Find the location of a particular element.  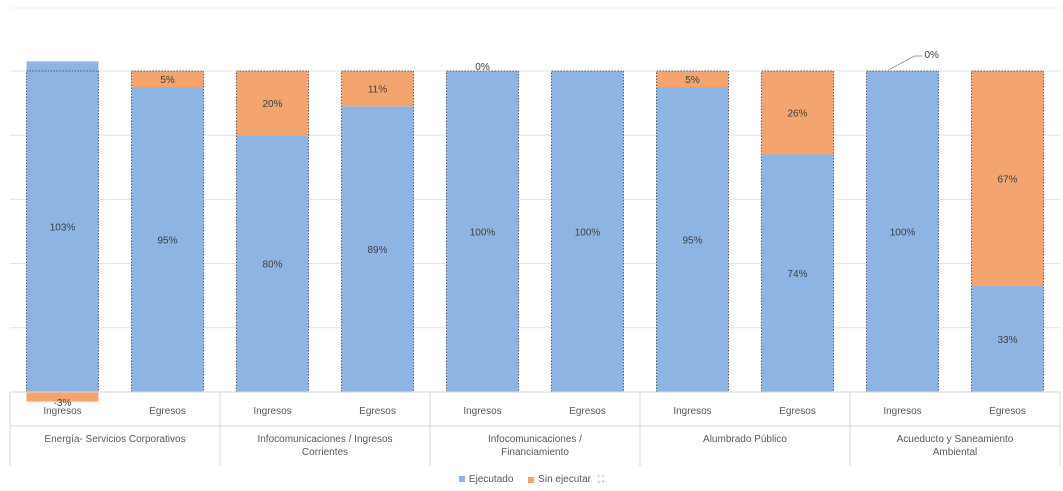

legend-item-ejecutado: Ejecutado is located at coordinates (486, 480).